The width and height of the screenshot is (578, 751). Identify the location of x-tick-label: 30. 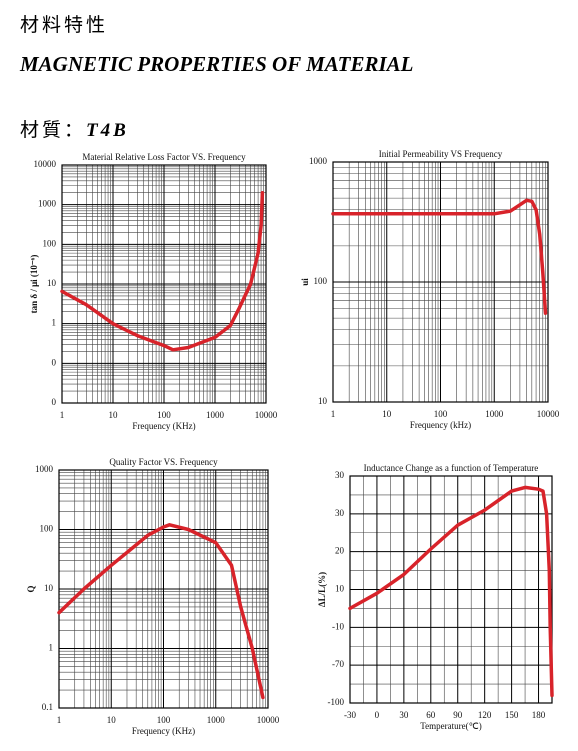
(404, 715).